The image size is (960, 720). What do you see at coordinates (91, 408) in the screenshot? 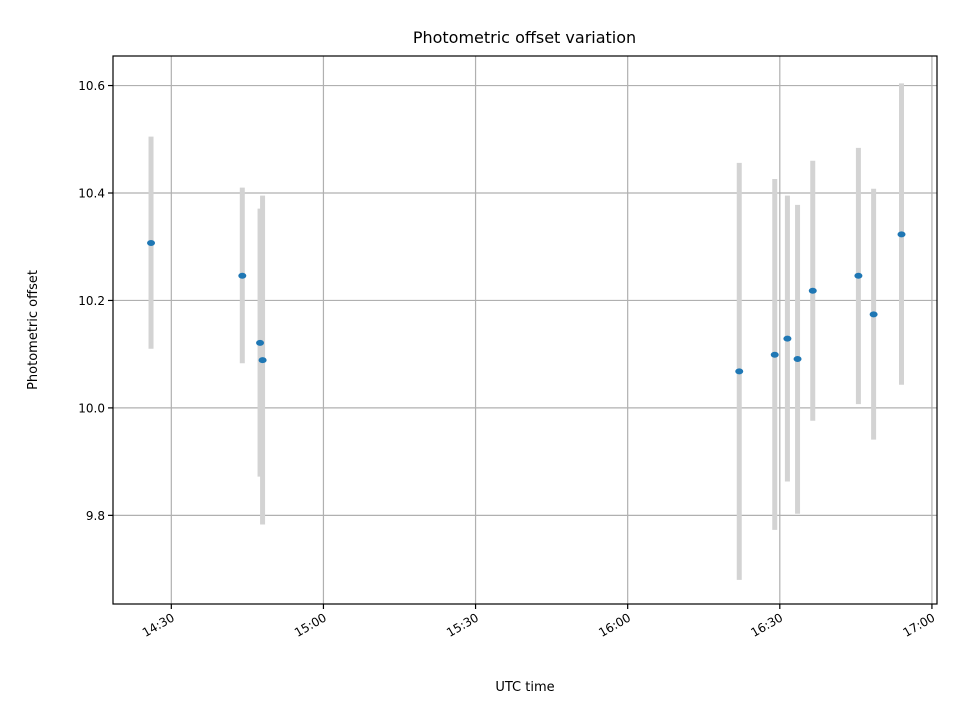
I see `y-tick-label: 10.0` at bounding box center [91, 408].